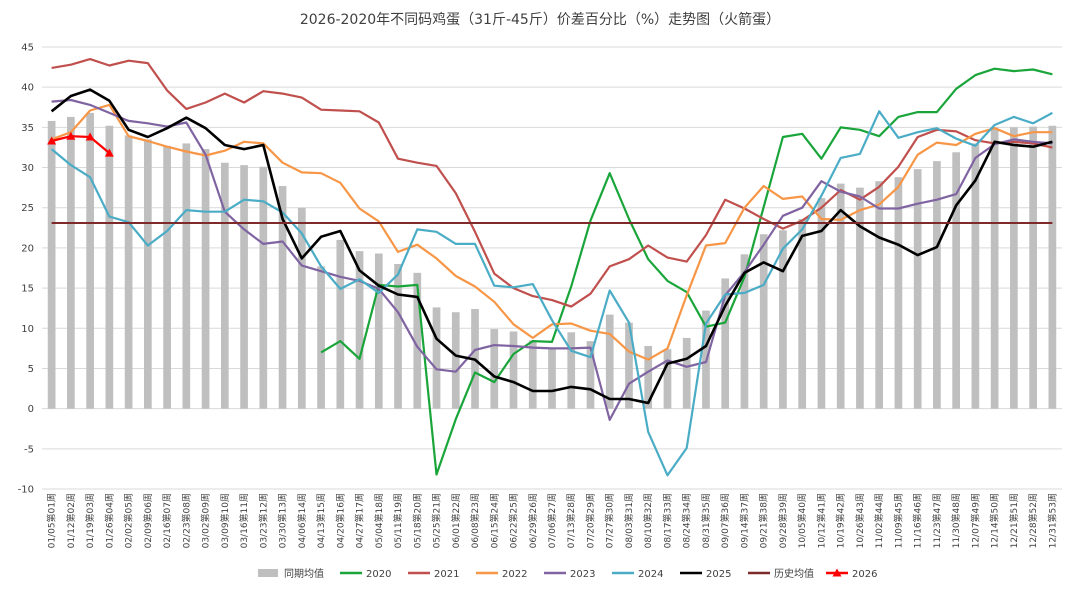 The width and height of the screenshot is (1080, 590). What do you see at coordinates (783, 520) in the screenshot?
I see `x-tick-label: 09/28第39周` at bounding box center [783, 520].